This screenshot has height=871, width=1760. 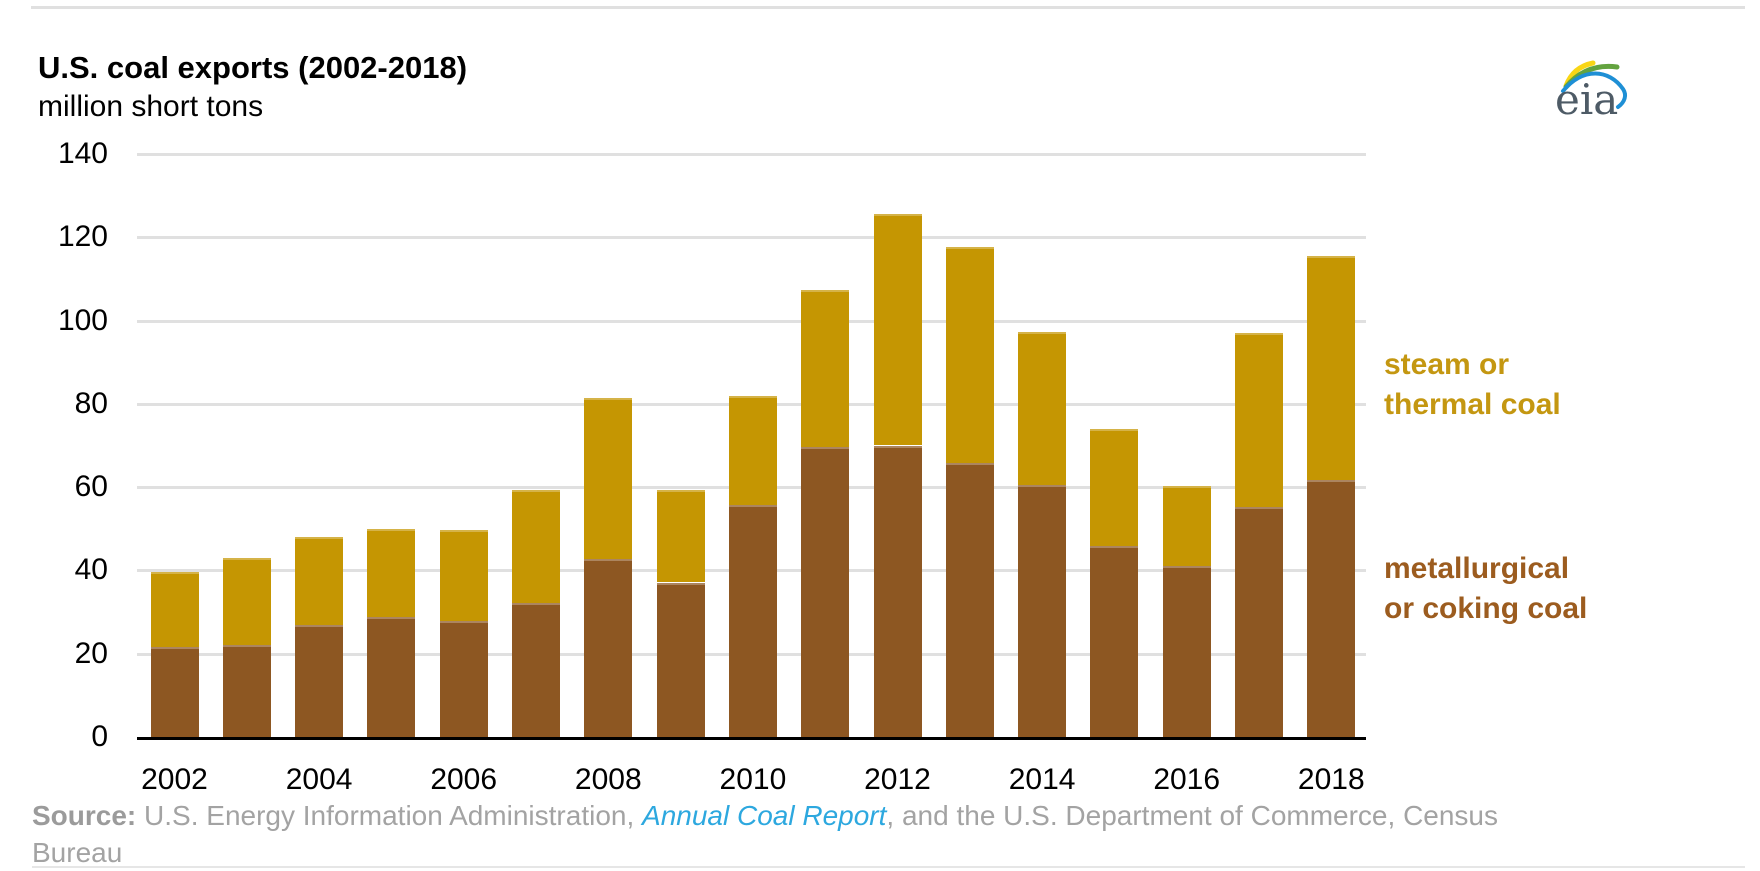 I want to click on y-axis-tick-label: 0, so click(x=99, y=736).